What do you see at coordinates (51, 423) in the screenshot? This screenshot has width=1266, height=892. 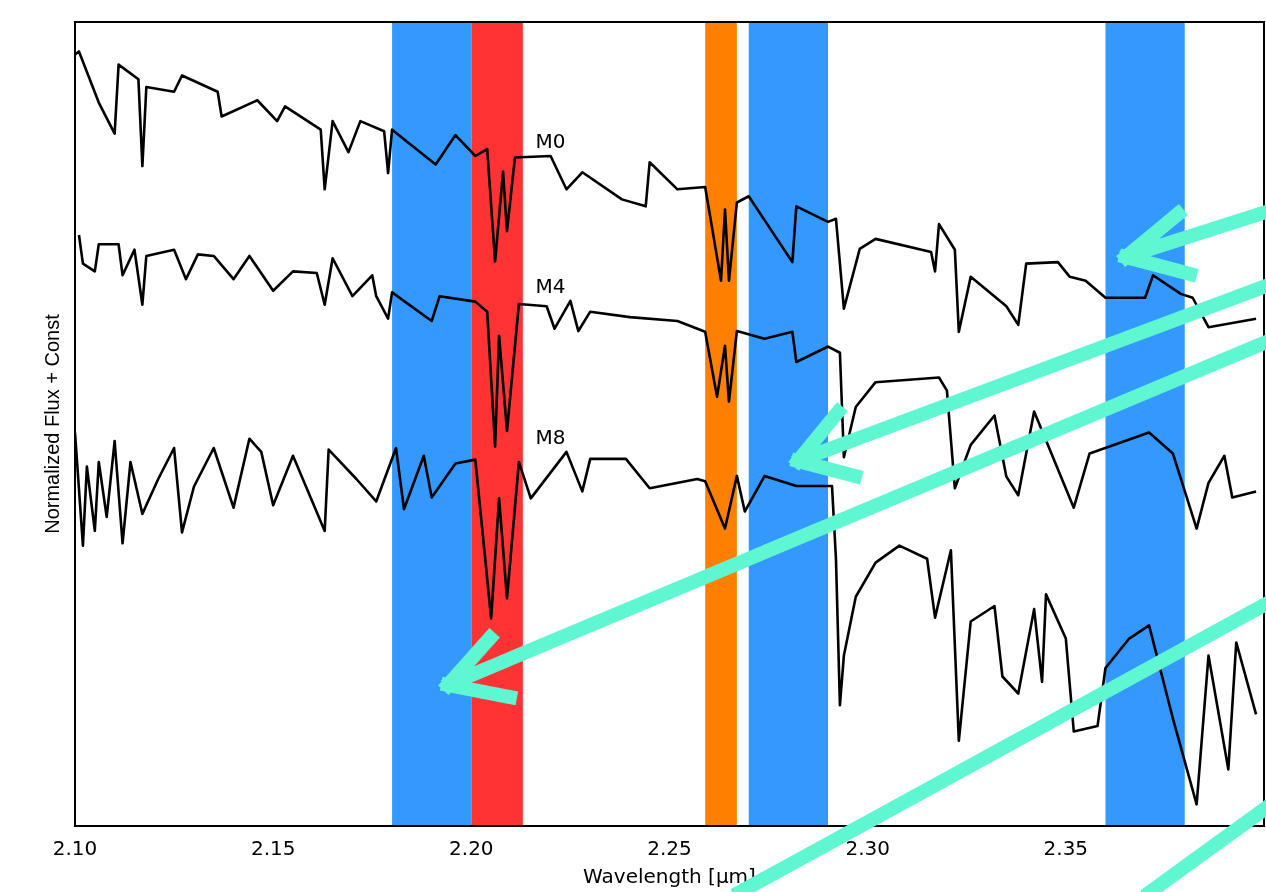 I see `y-axis-title: Normalized Flux + Const` at bounding box center [51, 423].